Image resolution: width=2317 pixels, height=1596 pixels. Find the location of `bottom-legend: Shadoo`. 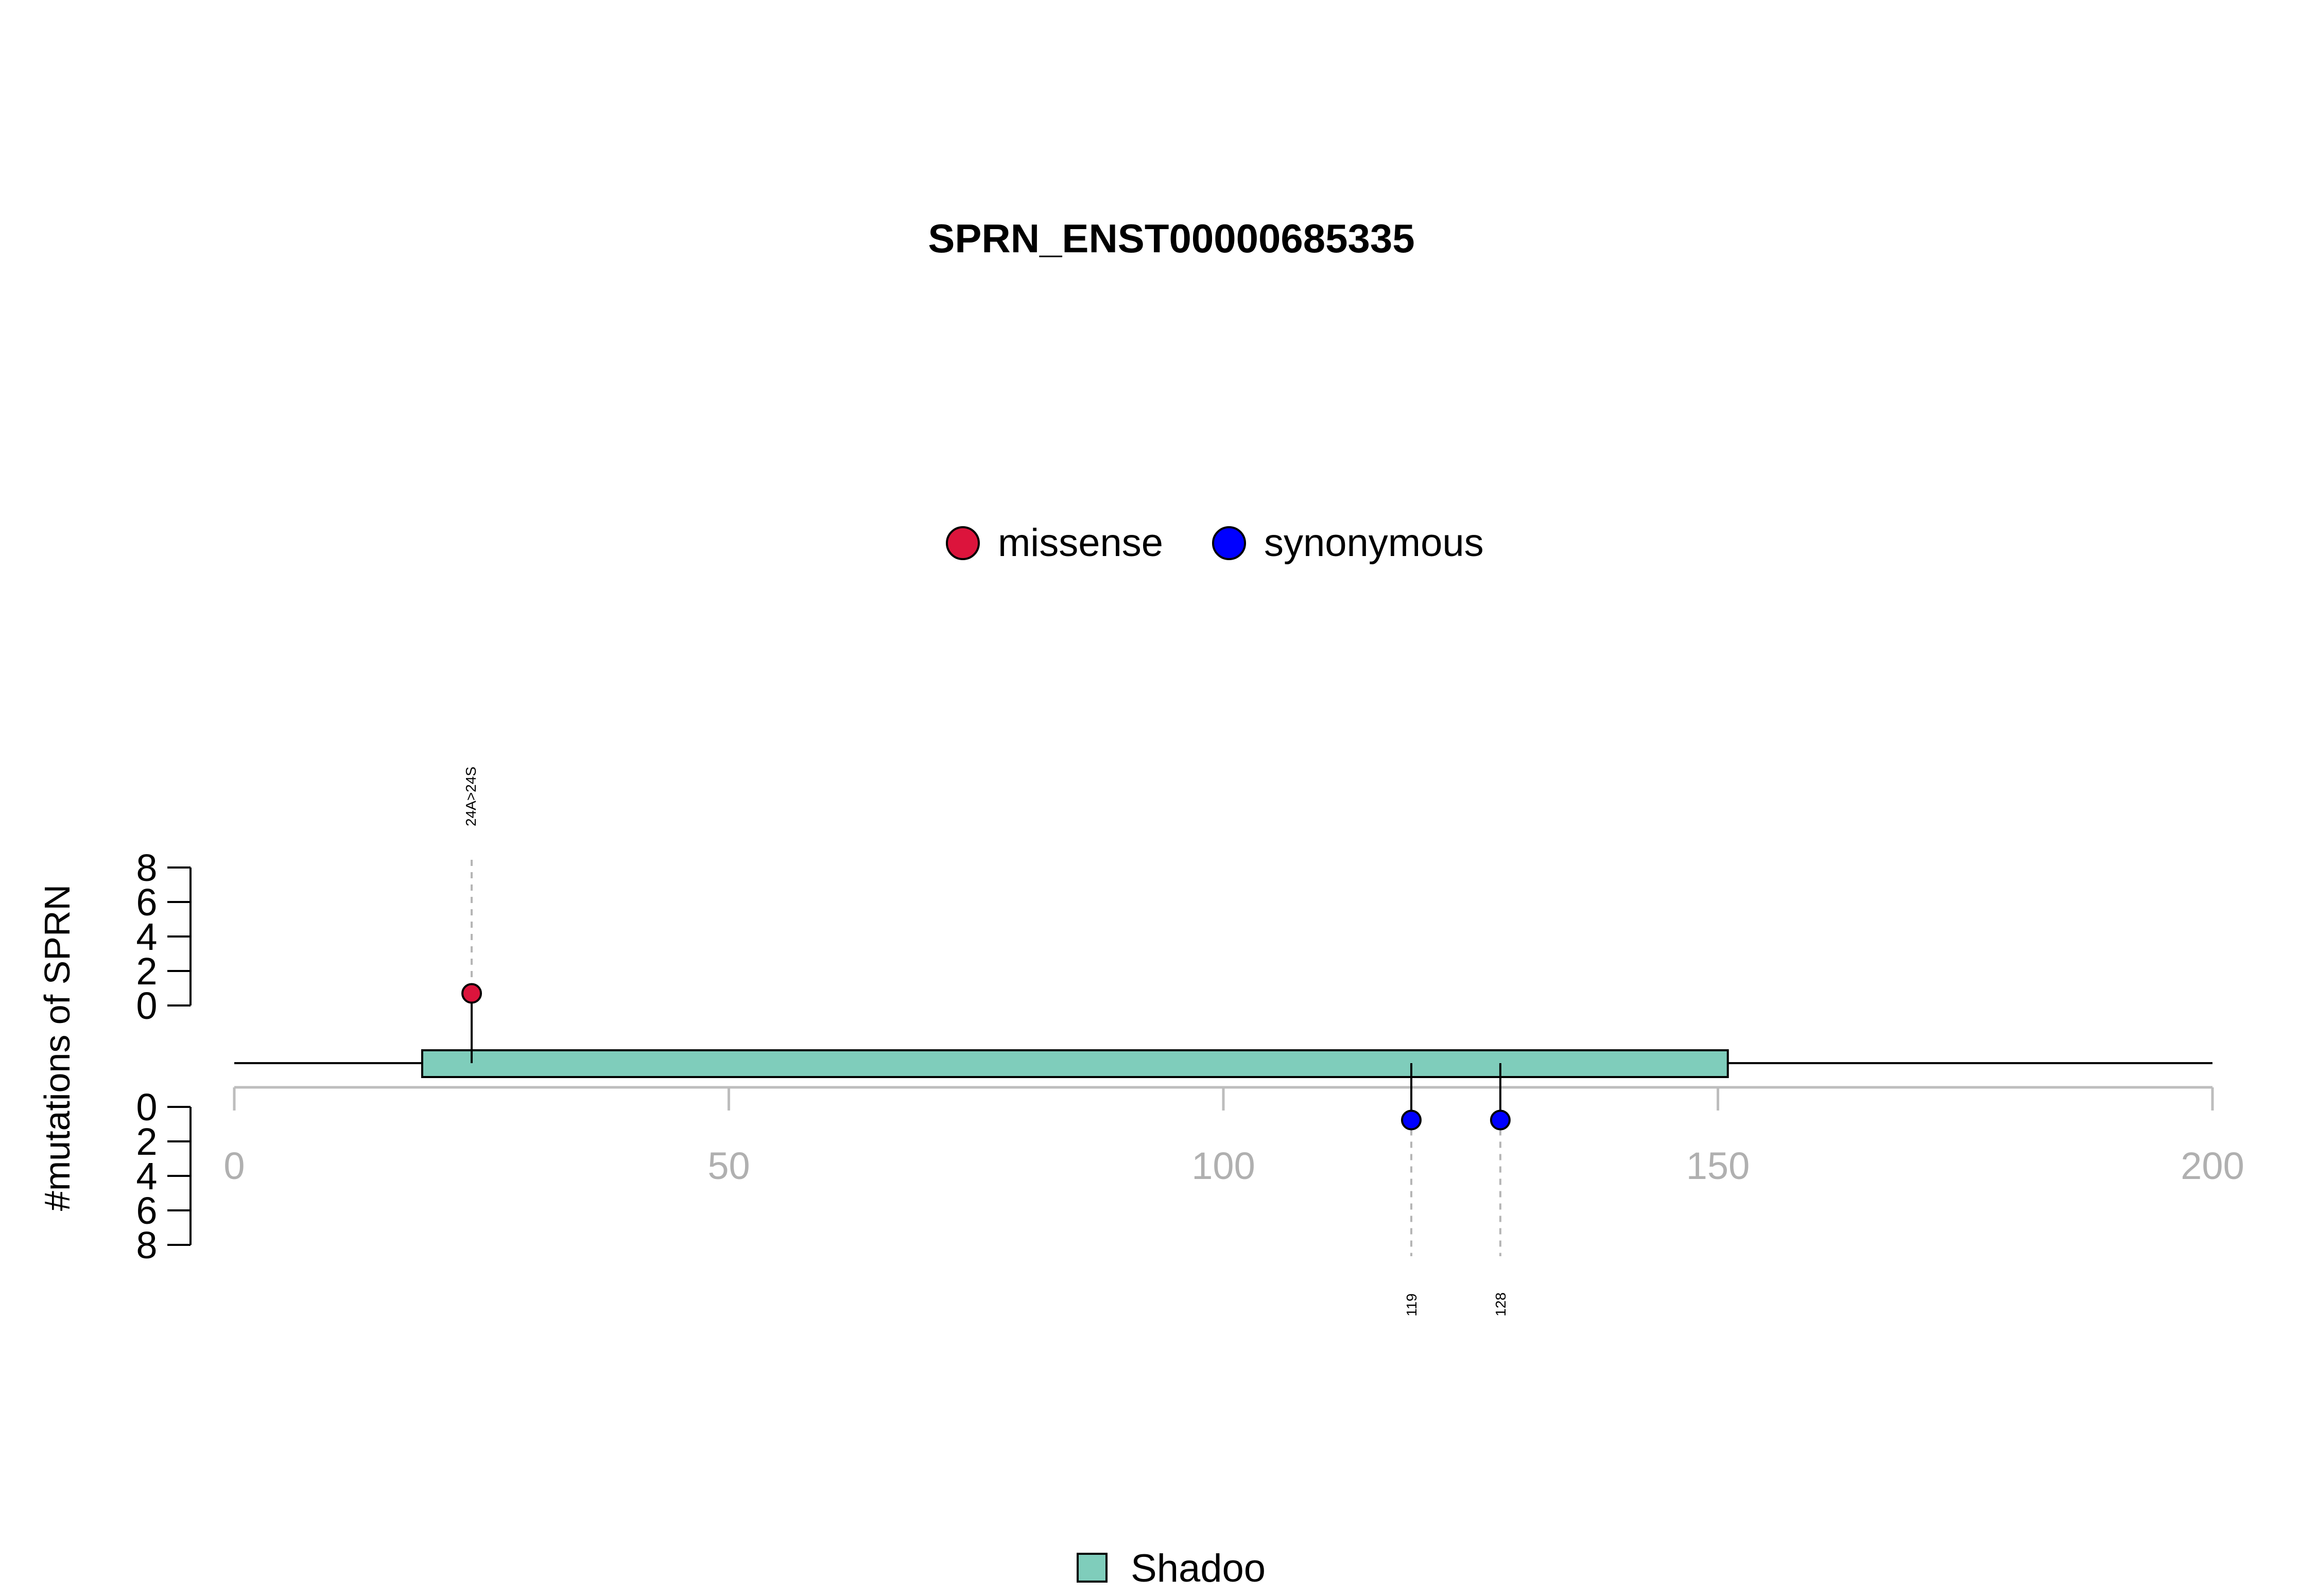

bottom-legend: Shadoo is located at coordinates (1171, 1569).